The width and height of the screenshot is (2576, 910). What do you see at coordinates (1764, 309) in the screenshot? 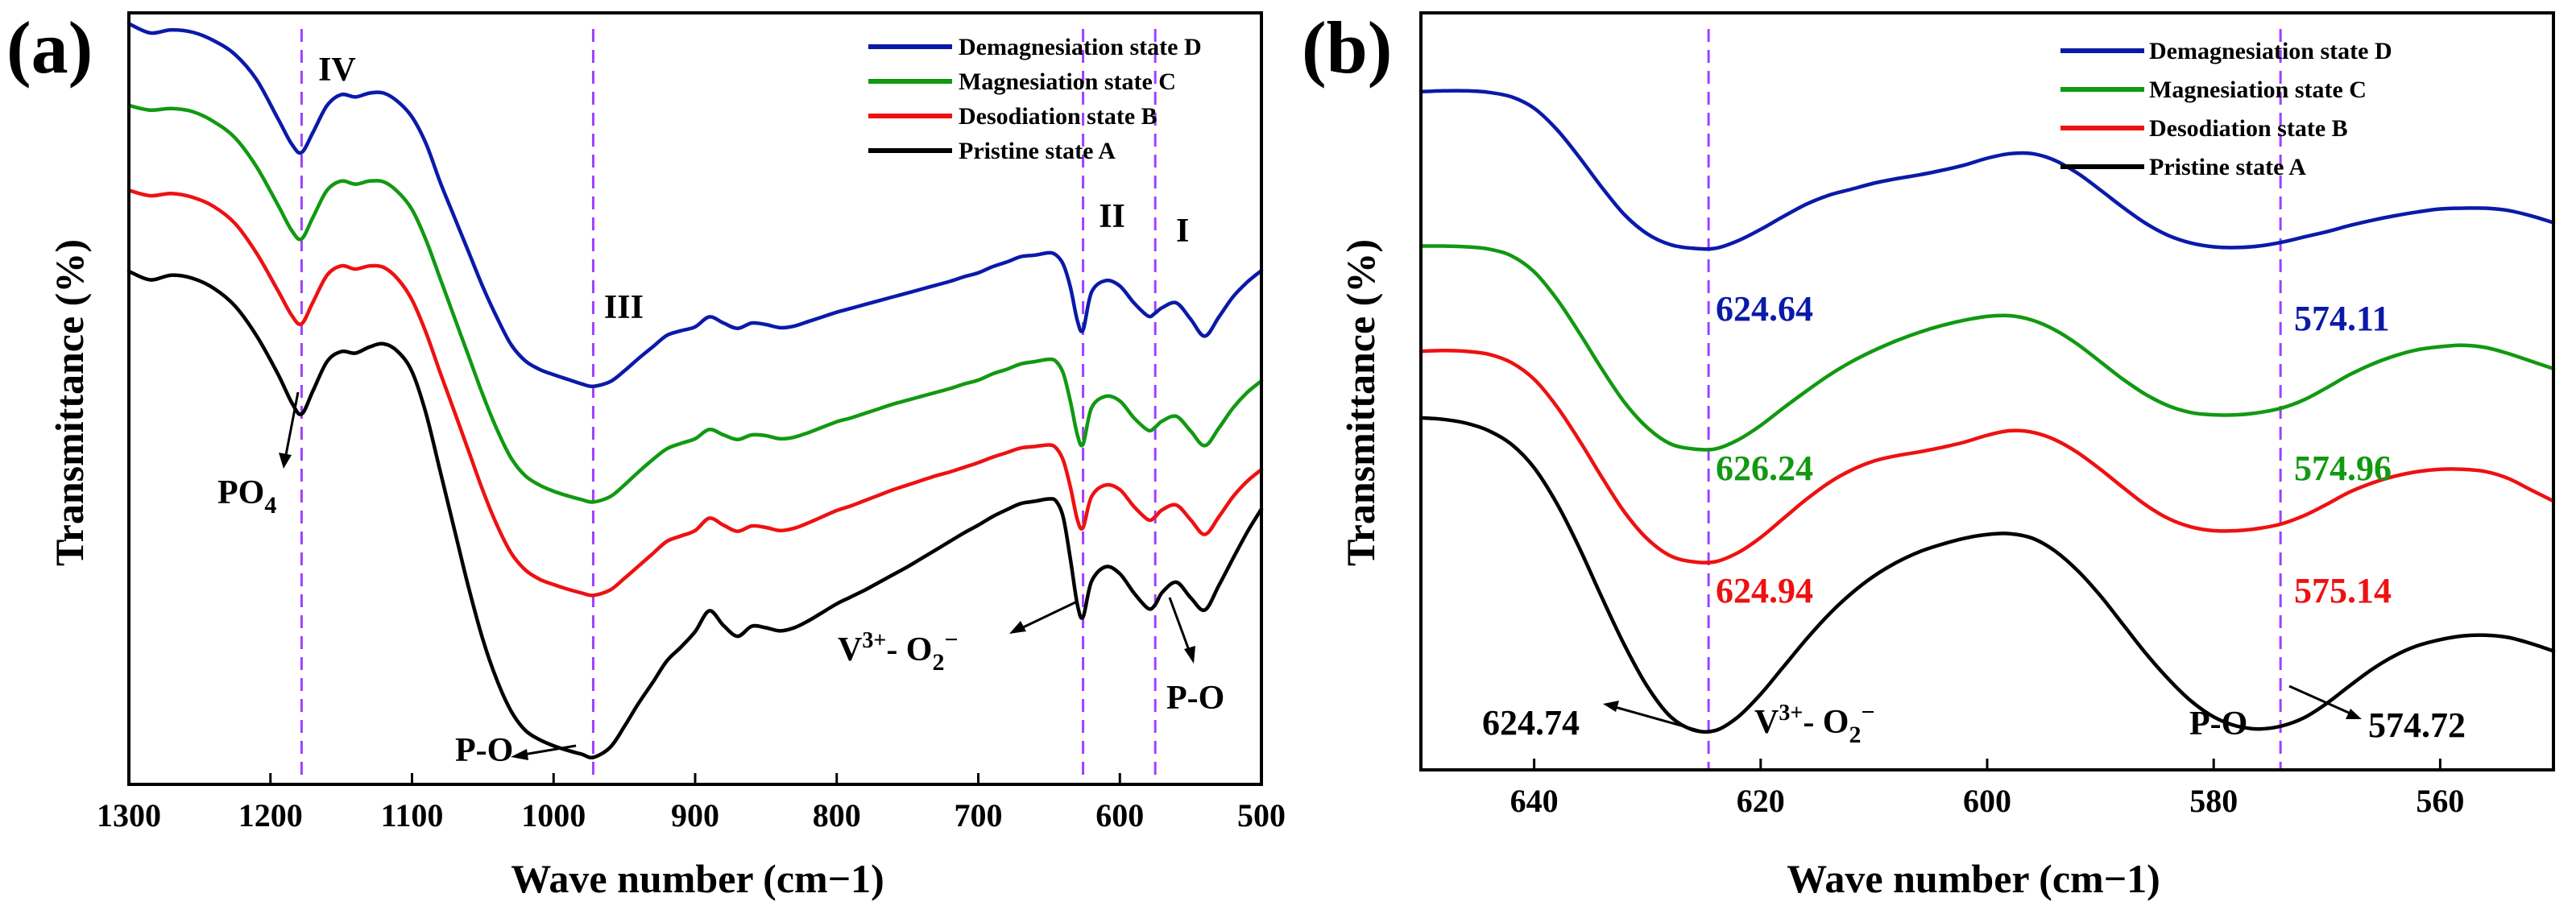
I see `peak-label-left: 624.64` at bounding box center [1764, 309].